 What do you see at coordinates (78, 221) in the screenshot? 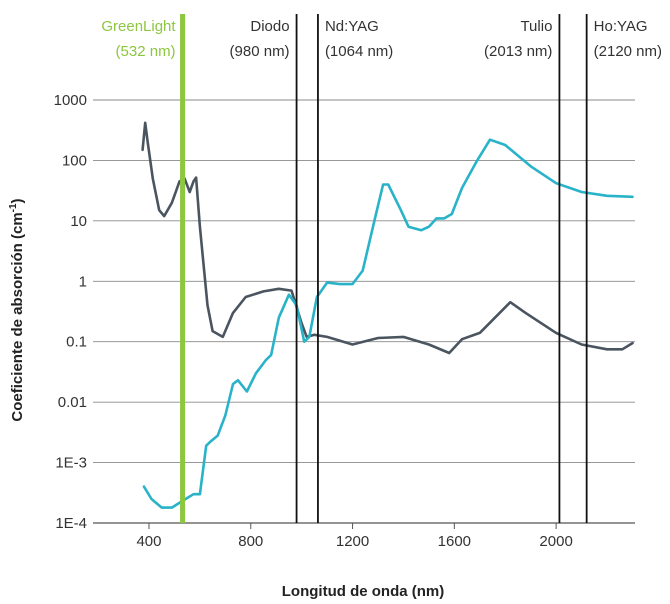
I see `y-tick-label: 10` at bounding box center [78, 221].